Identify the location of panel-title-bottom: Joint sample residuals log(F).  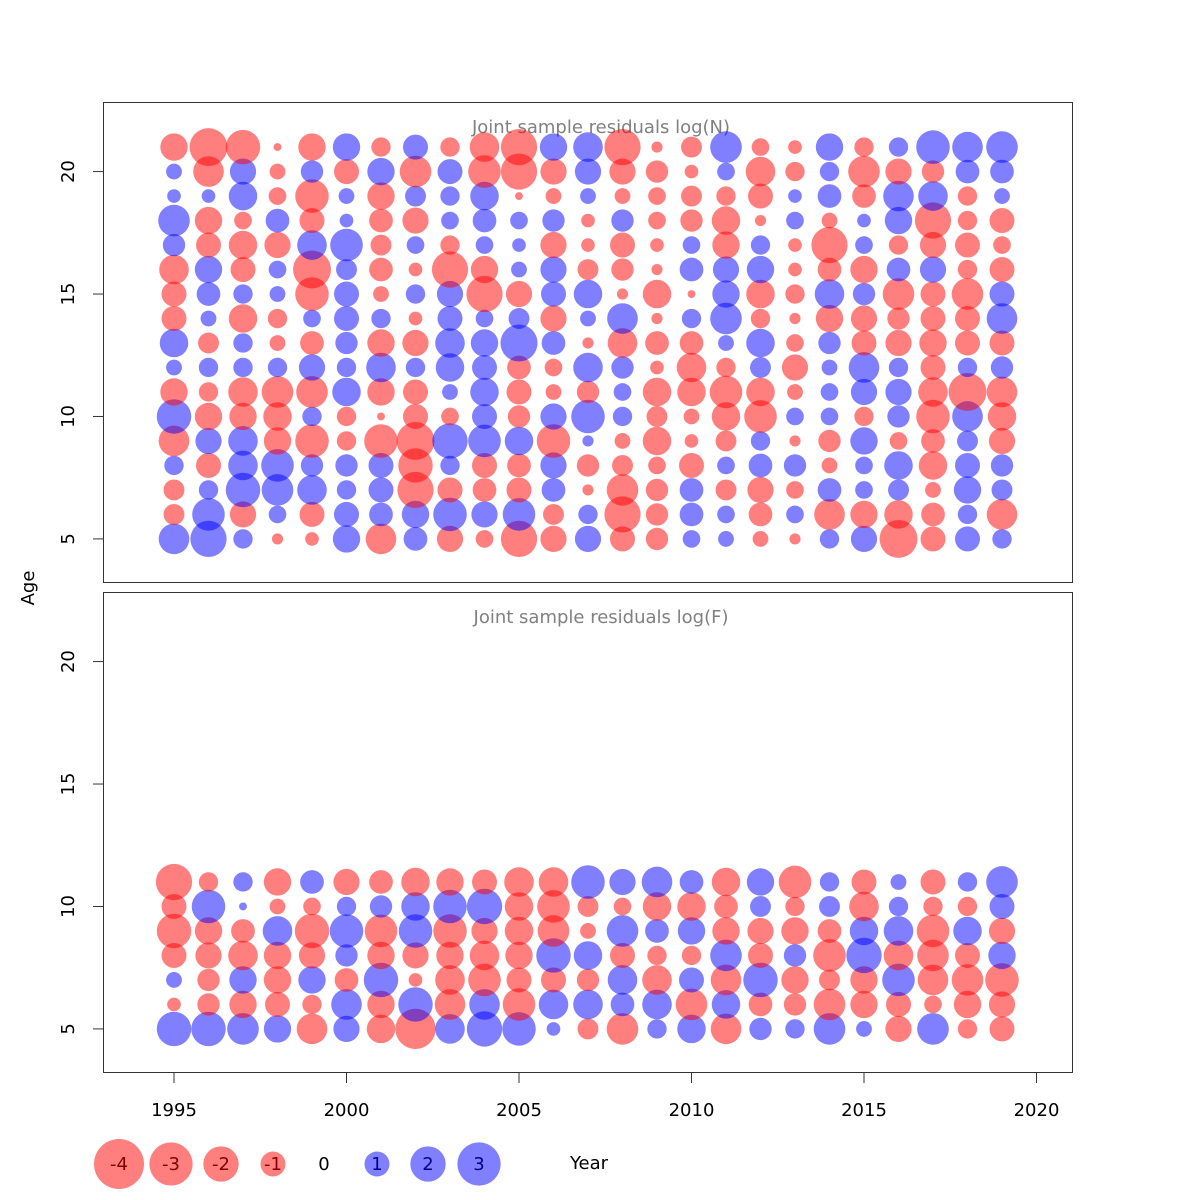
(601, 617).